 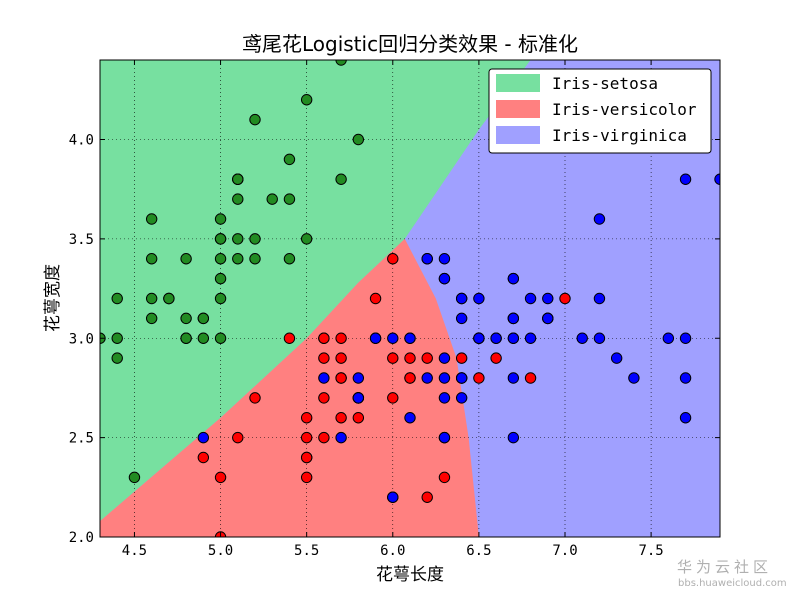 I want to click on x-axis-label: 花萼长度, so click(x=410, y=575).